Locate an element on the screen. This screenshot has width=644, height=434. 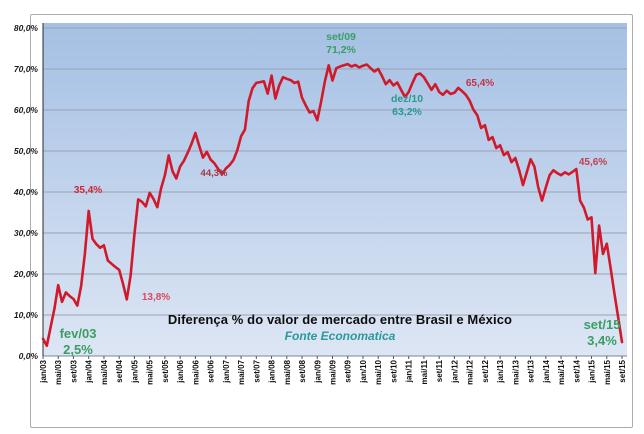
y-axis-label: 40,0% is located at coordinates (26, 192).